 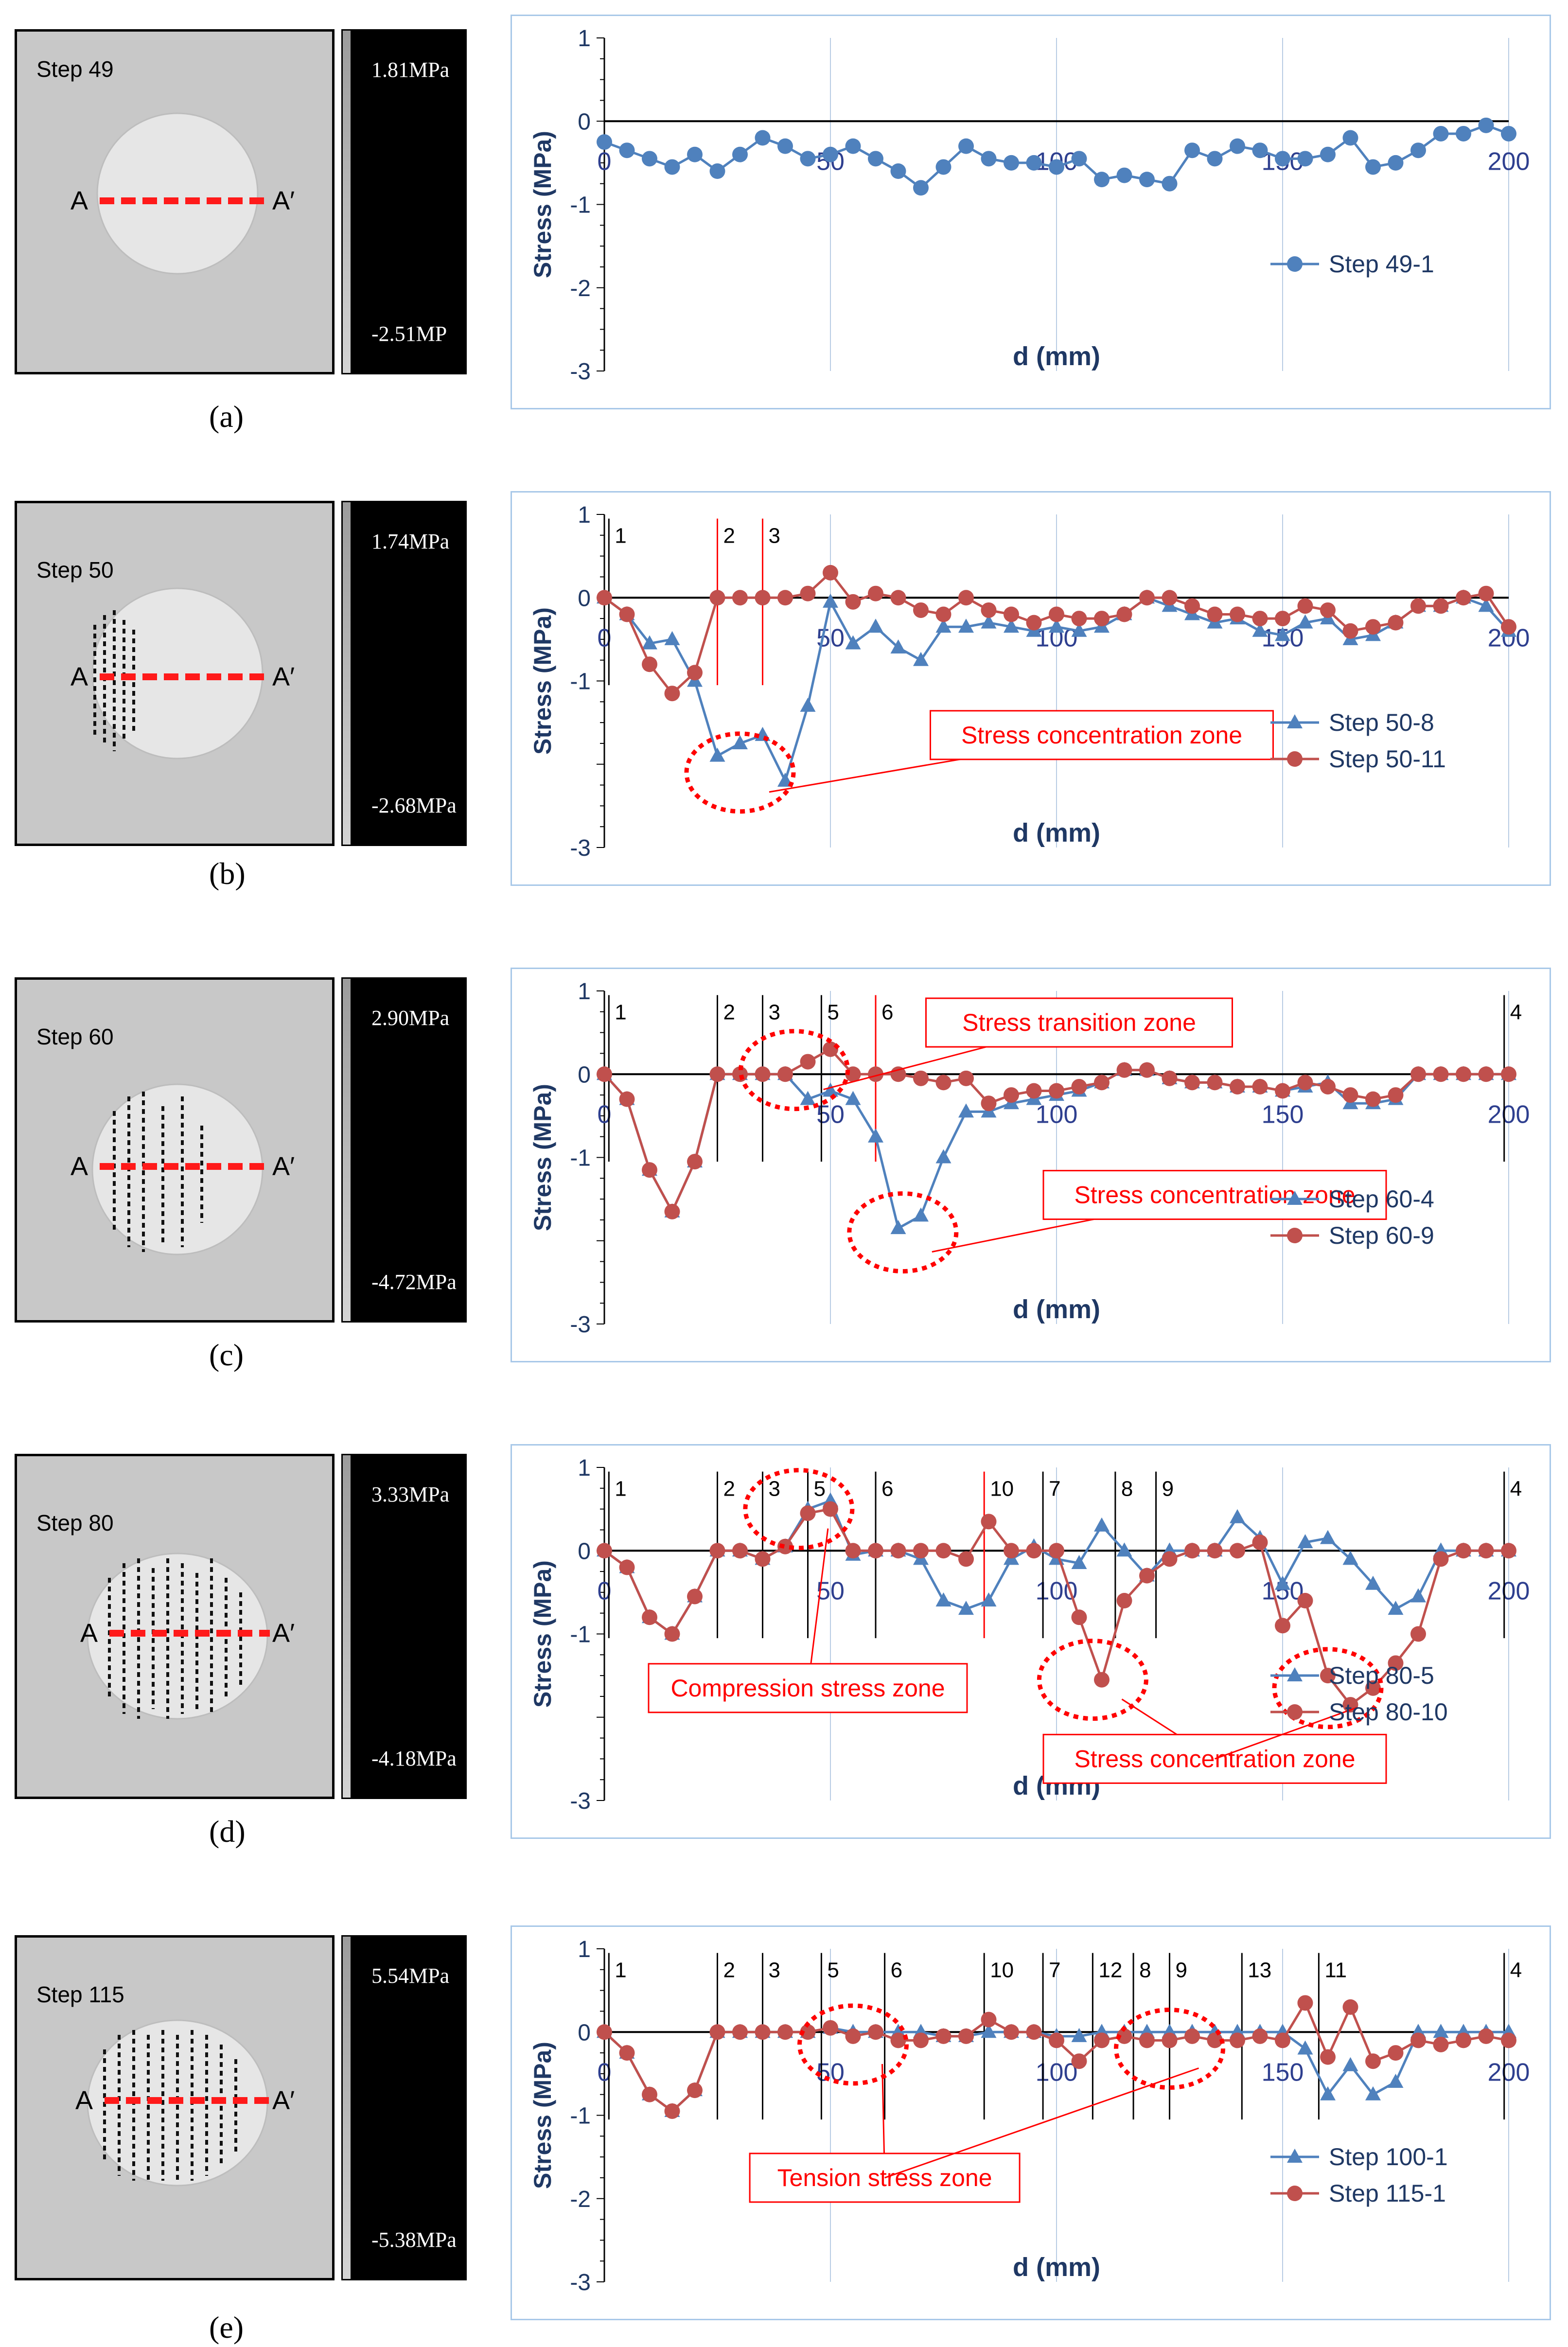 What do you see at coordinates (410, 541) in the screenshot?
I see `colorbar-max: 1.74MPa` at bounding box center [410, 541].